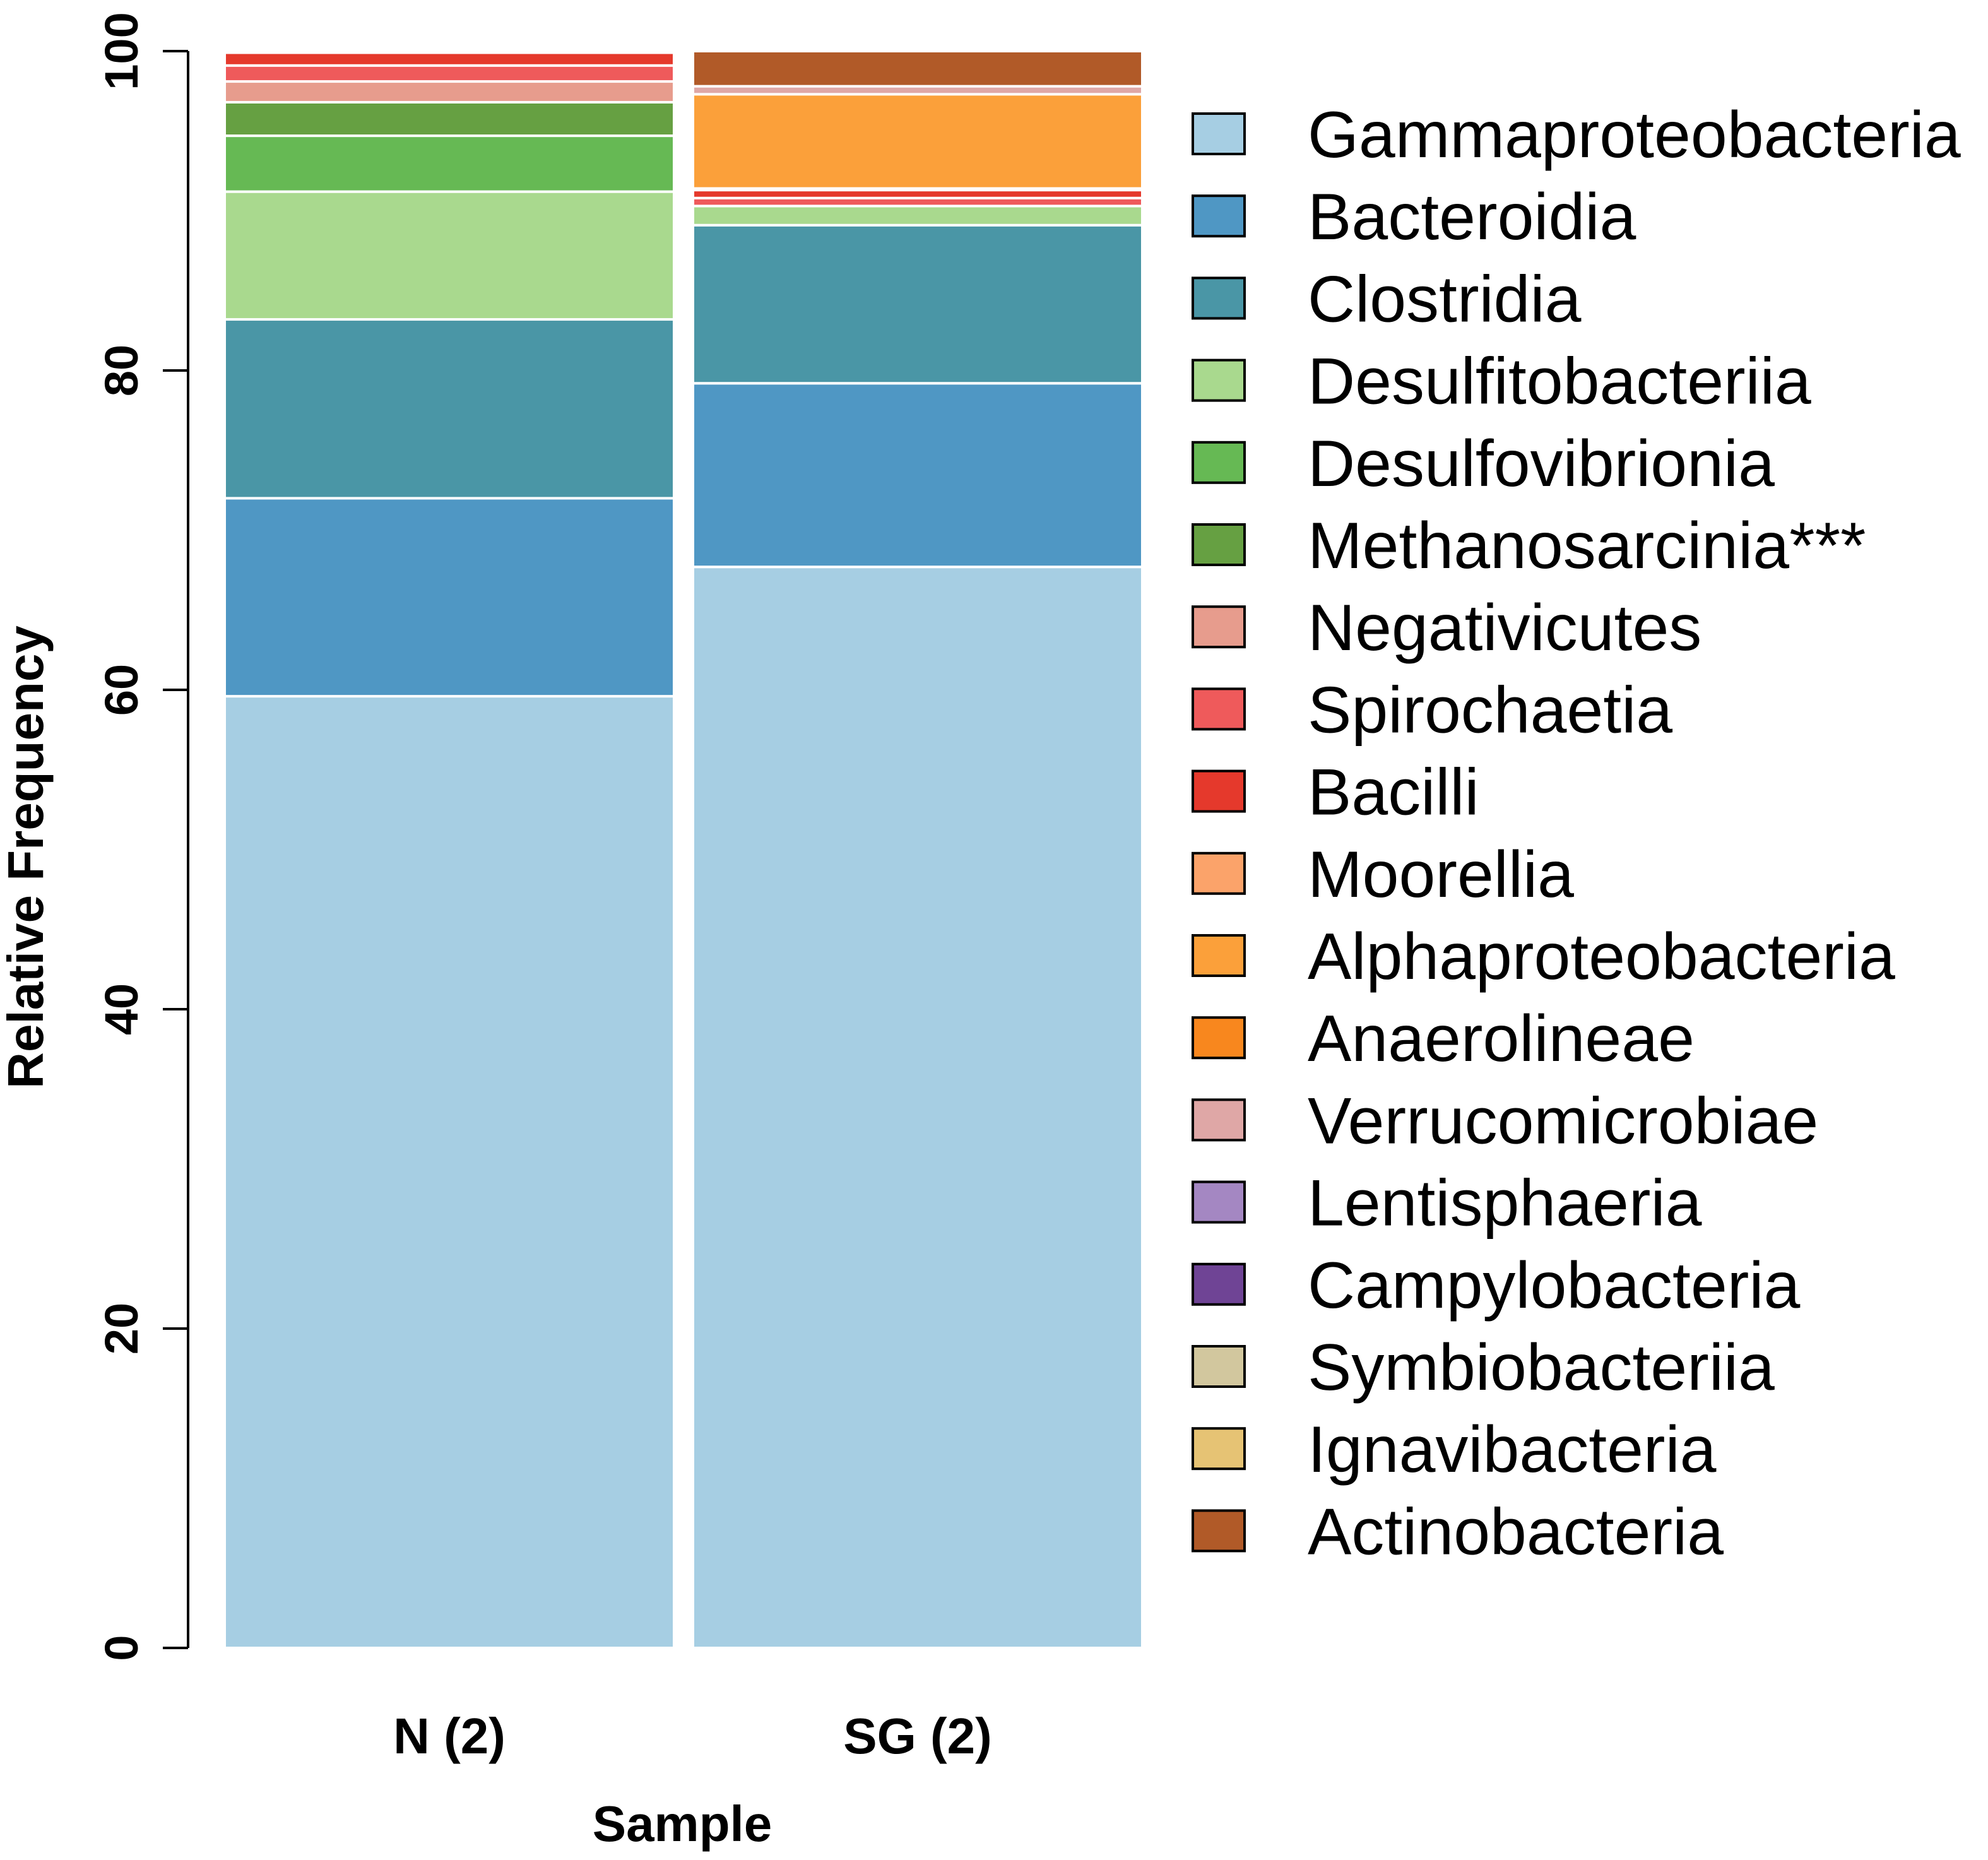 This screenshot has height=1860, width=1988. What do you see at coordinates (1393, 792) in the screenshot?
I see `legend-label: Bacilli` at bounding box center [1393, 792].